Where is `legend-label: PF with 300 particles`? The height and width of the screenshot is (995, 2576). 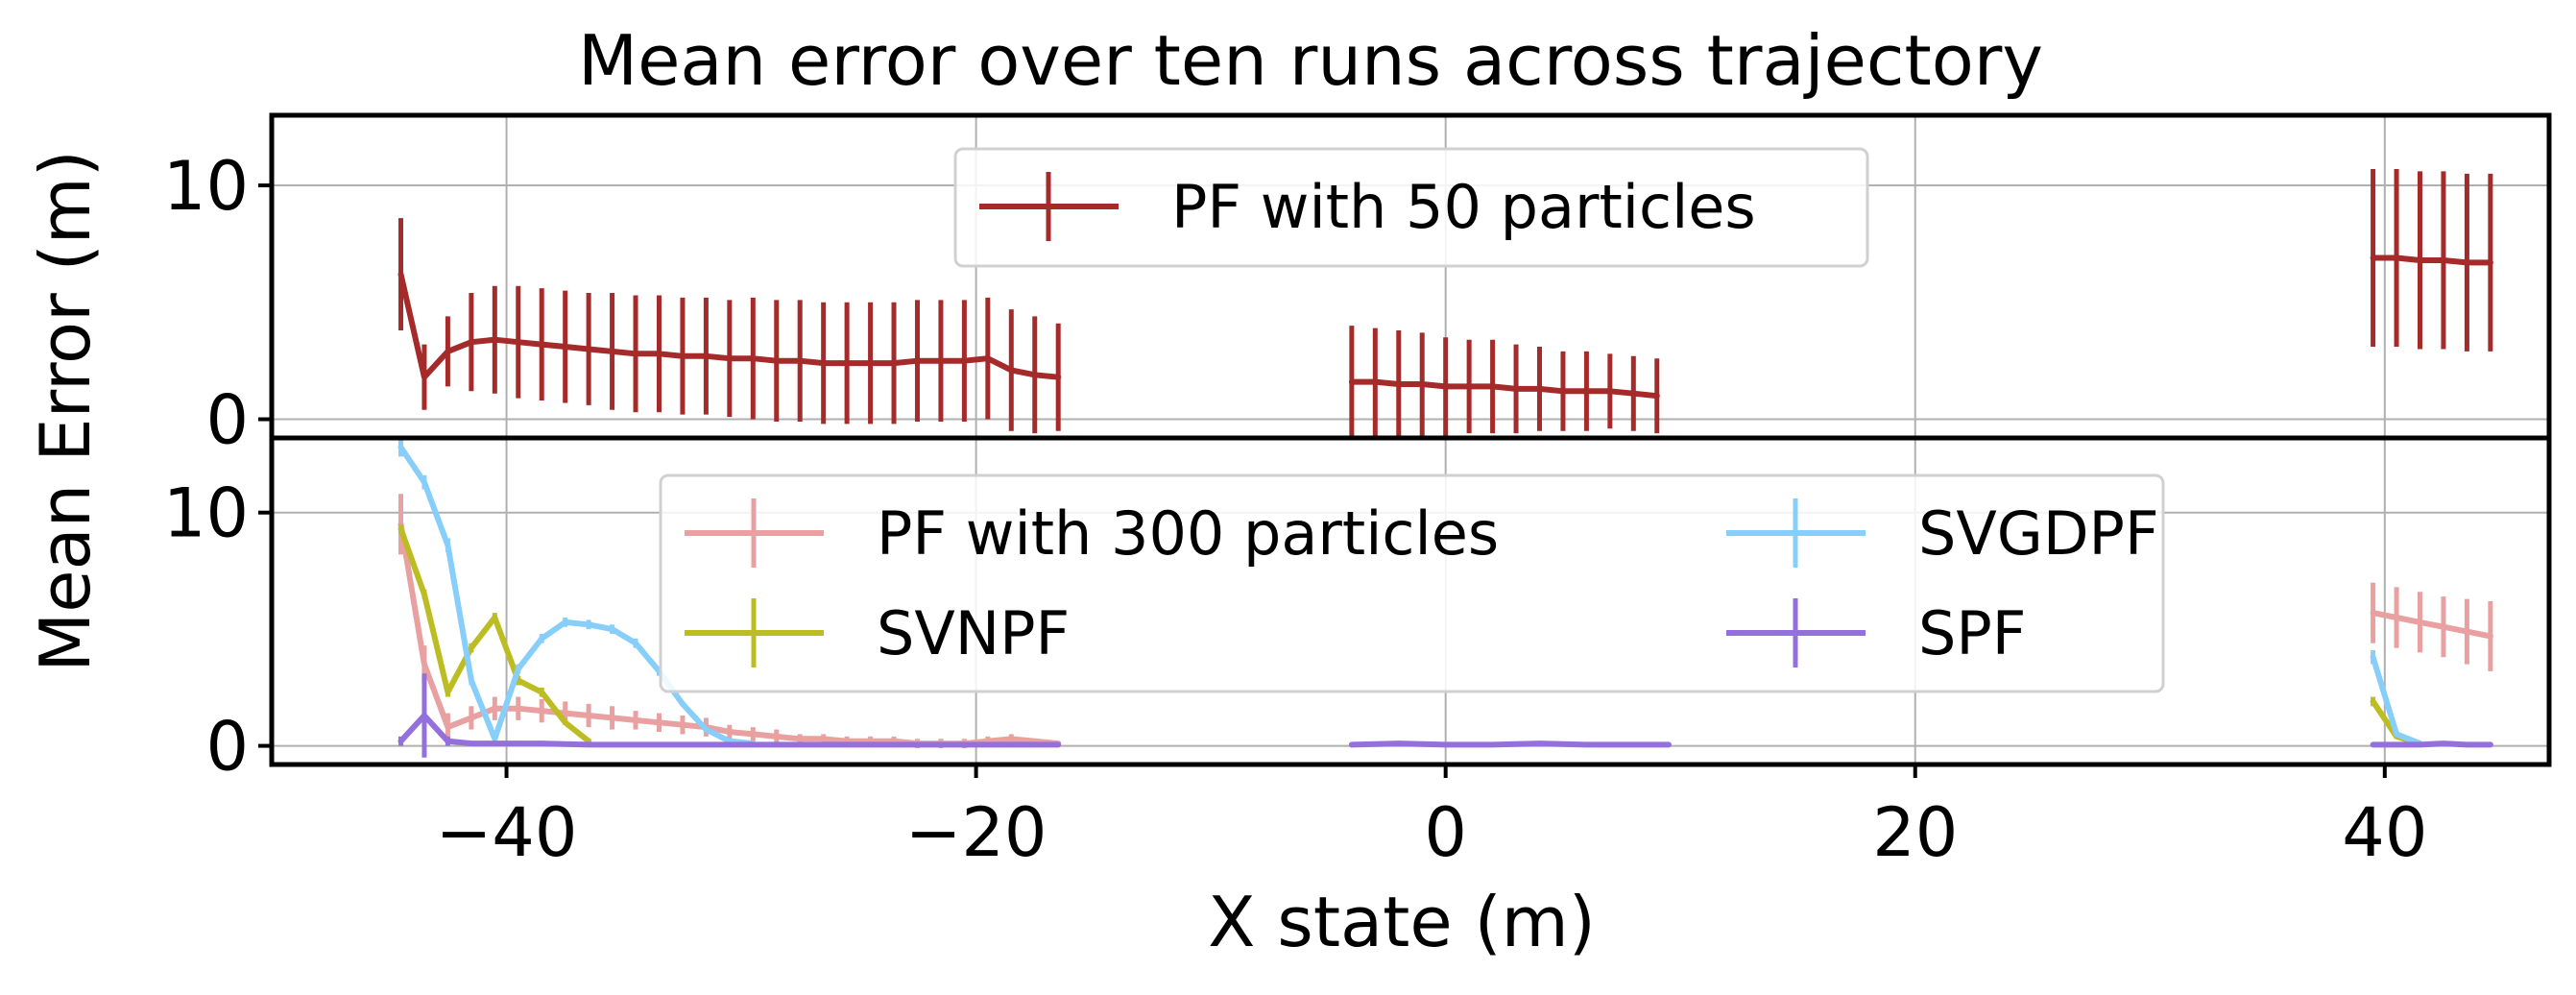
legend-label: PF with 300 particles is located at coordinates (1188, 533).